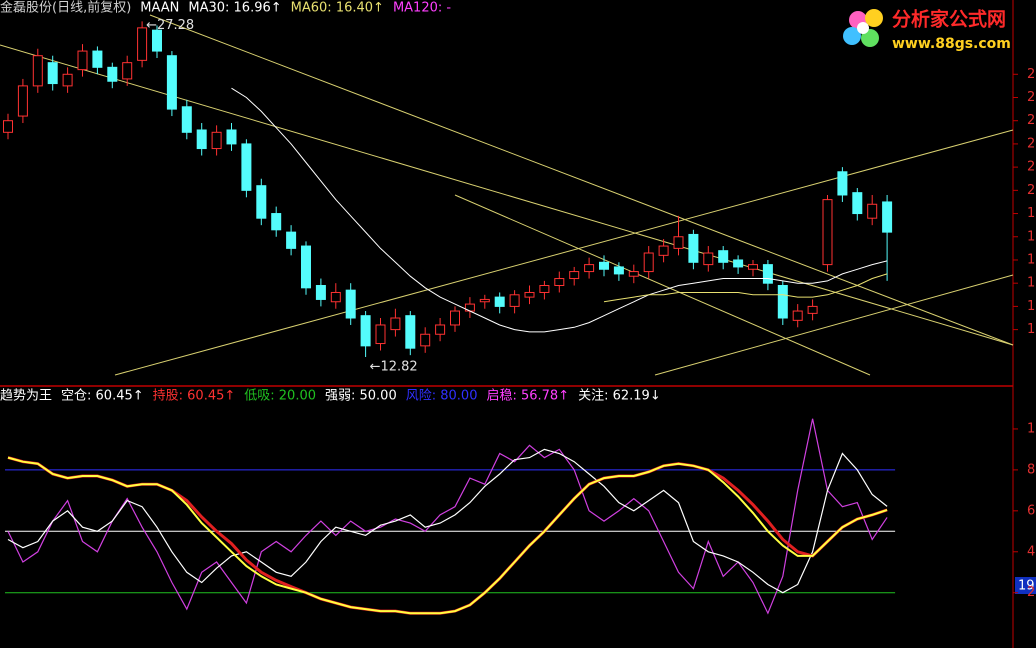 The width and height of the screenshot is (1036, 648). Describe the element at coordinates (863, 28) in the screenshot. I see `logo-center` at that location.